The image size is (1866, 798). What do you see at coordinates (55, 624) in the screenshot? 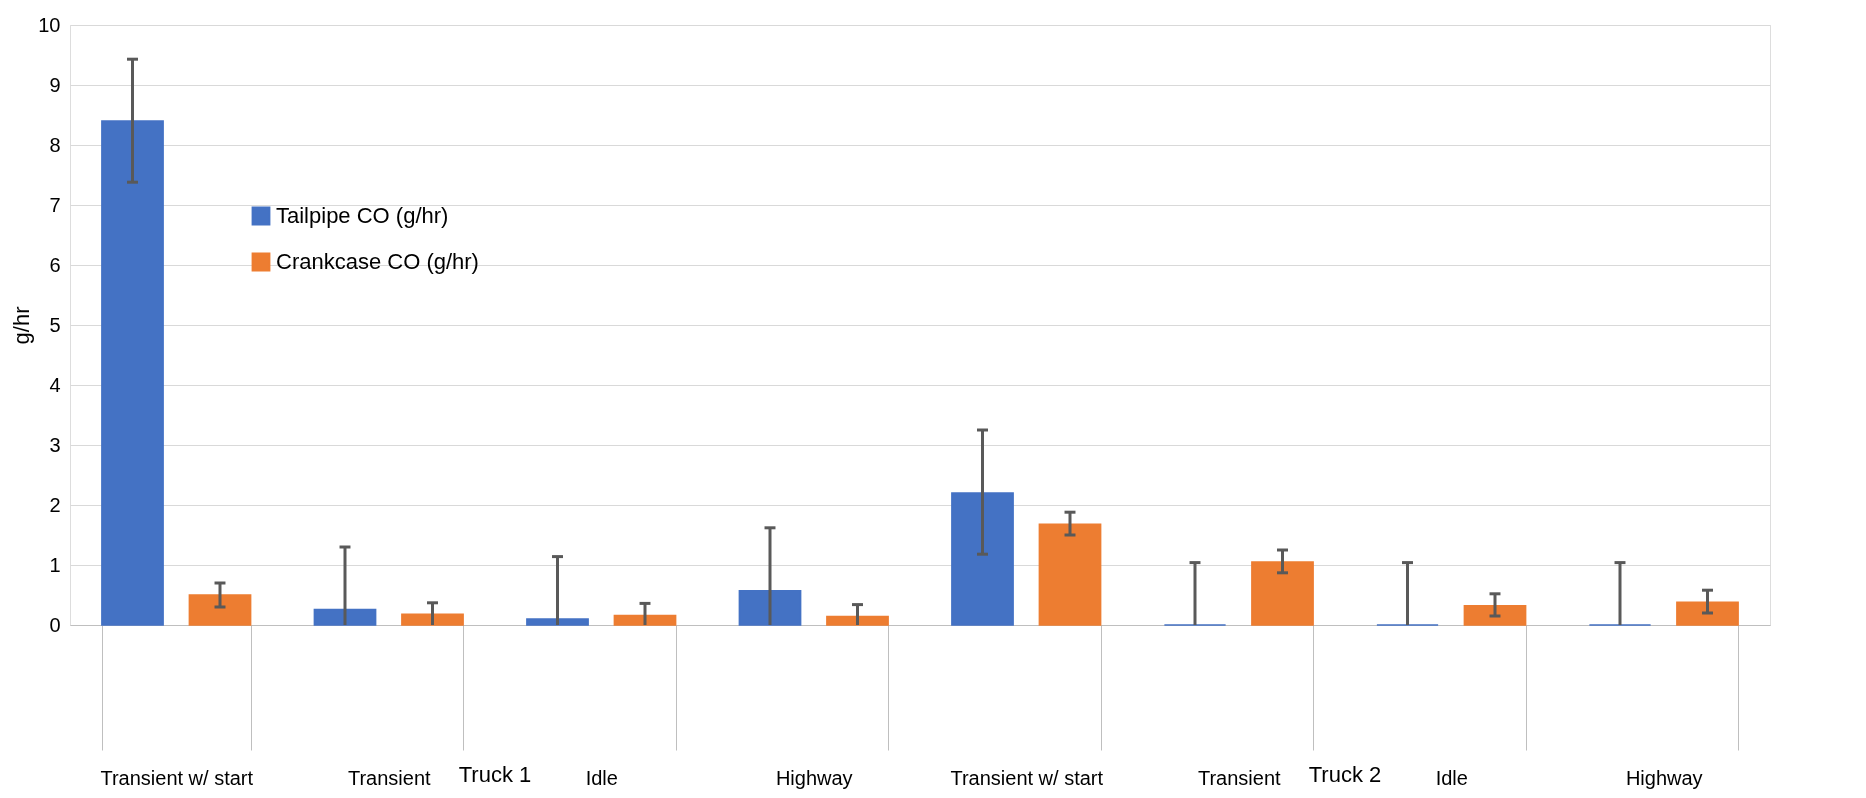
I see `y-tick-label: 0` at bounding box center [55, 624].